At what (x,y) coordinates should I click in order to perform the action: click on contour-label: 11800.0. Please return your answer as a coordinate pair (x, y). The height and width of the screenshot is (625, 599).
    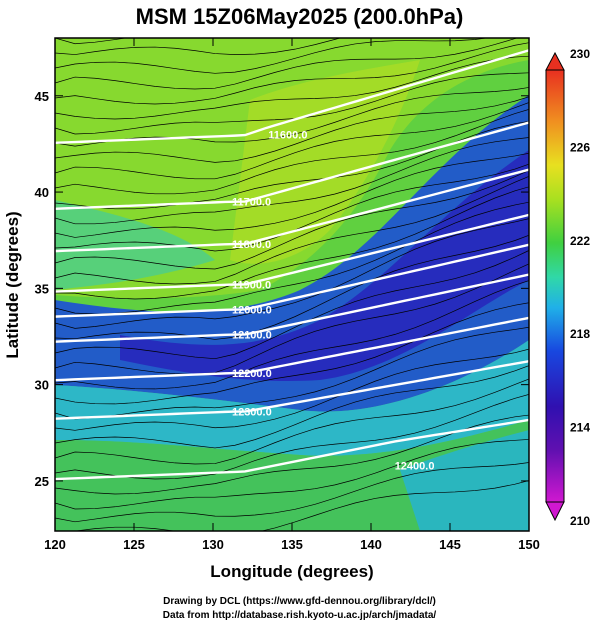
    Looking at the image, I should click on (251, 245).